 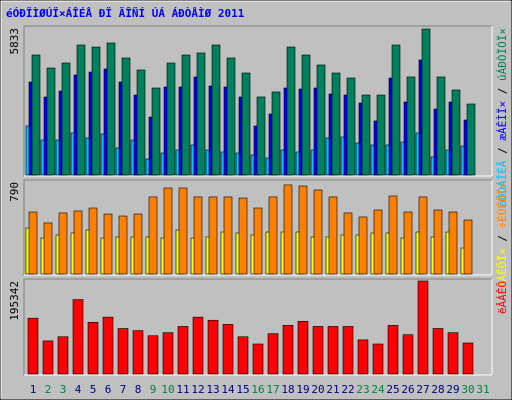 I want to click on x-tick-label: 18, so click(x=287, y=389).